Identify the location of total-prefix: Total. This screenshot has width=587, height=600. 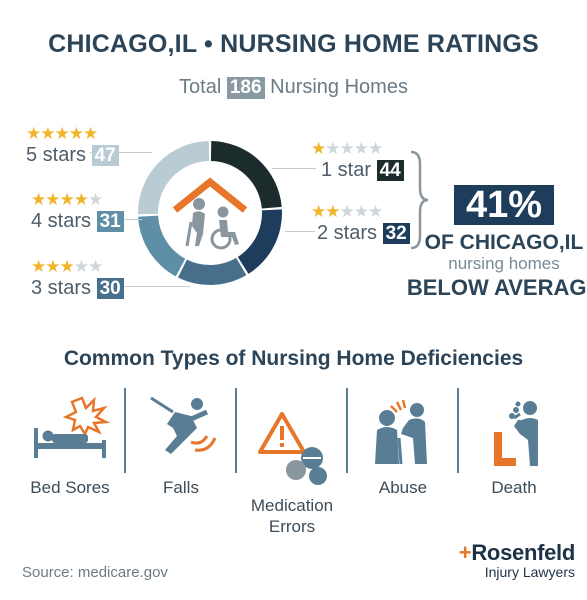
(200, 87).